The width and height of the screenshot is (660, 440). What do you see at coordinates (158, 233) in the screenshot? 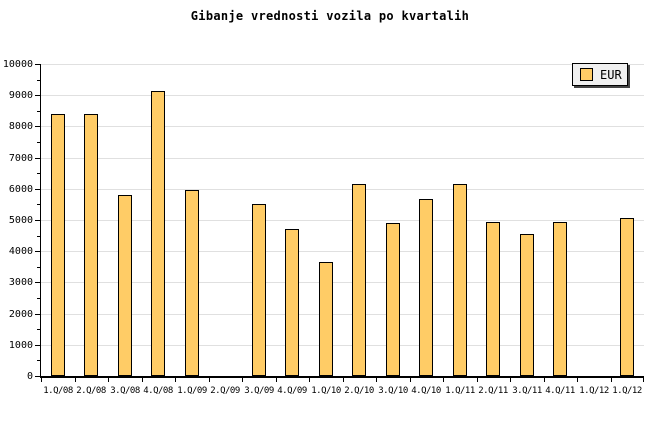
I see `bar-4.Q/08` at bounding box center [158, 233].